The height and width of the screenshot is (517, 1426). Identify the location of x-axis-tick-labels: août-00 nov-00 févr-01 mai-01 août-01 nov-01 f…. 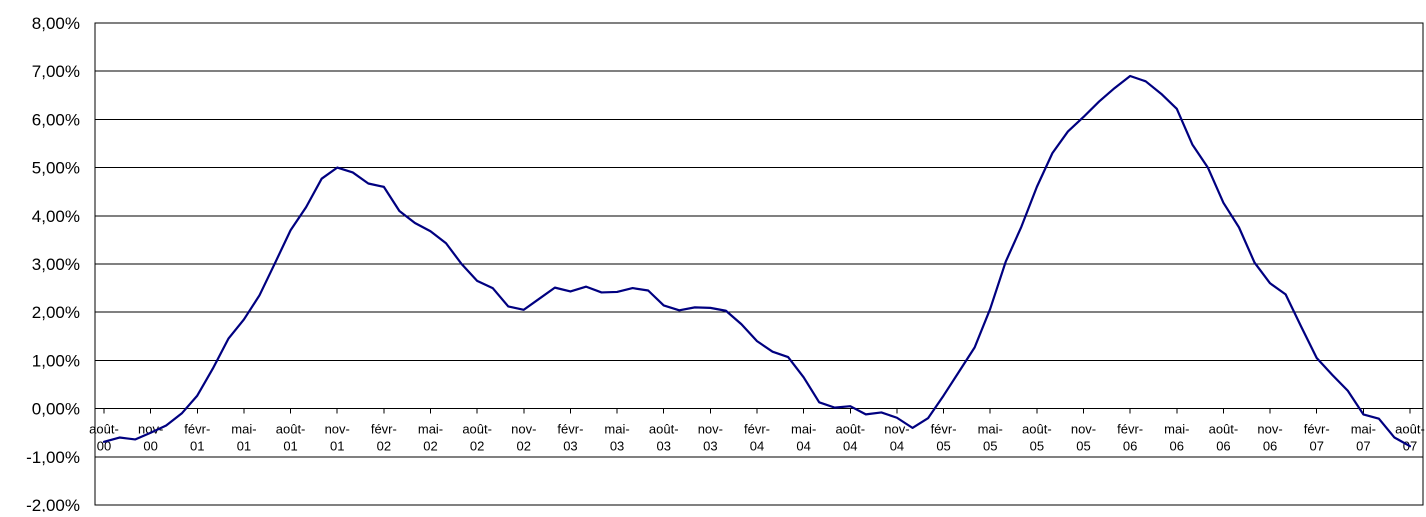
(757, 438).